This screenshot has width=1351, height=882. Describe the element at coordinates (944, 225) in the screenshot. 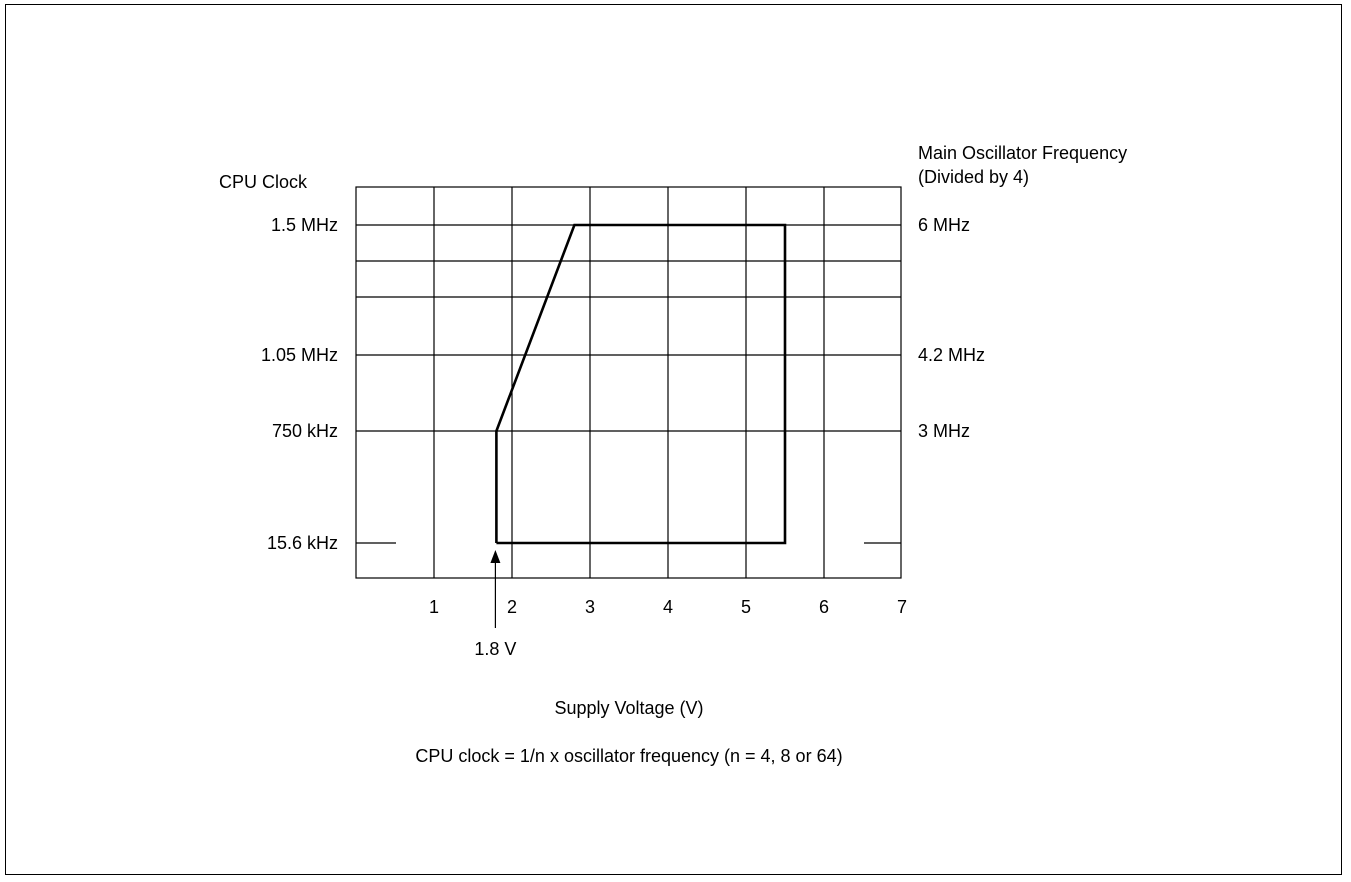

I see `y-tick-label-right: 6 MHz` at that location.